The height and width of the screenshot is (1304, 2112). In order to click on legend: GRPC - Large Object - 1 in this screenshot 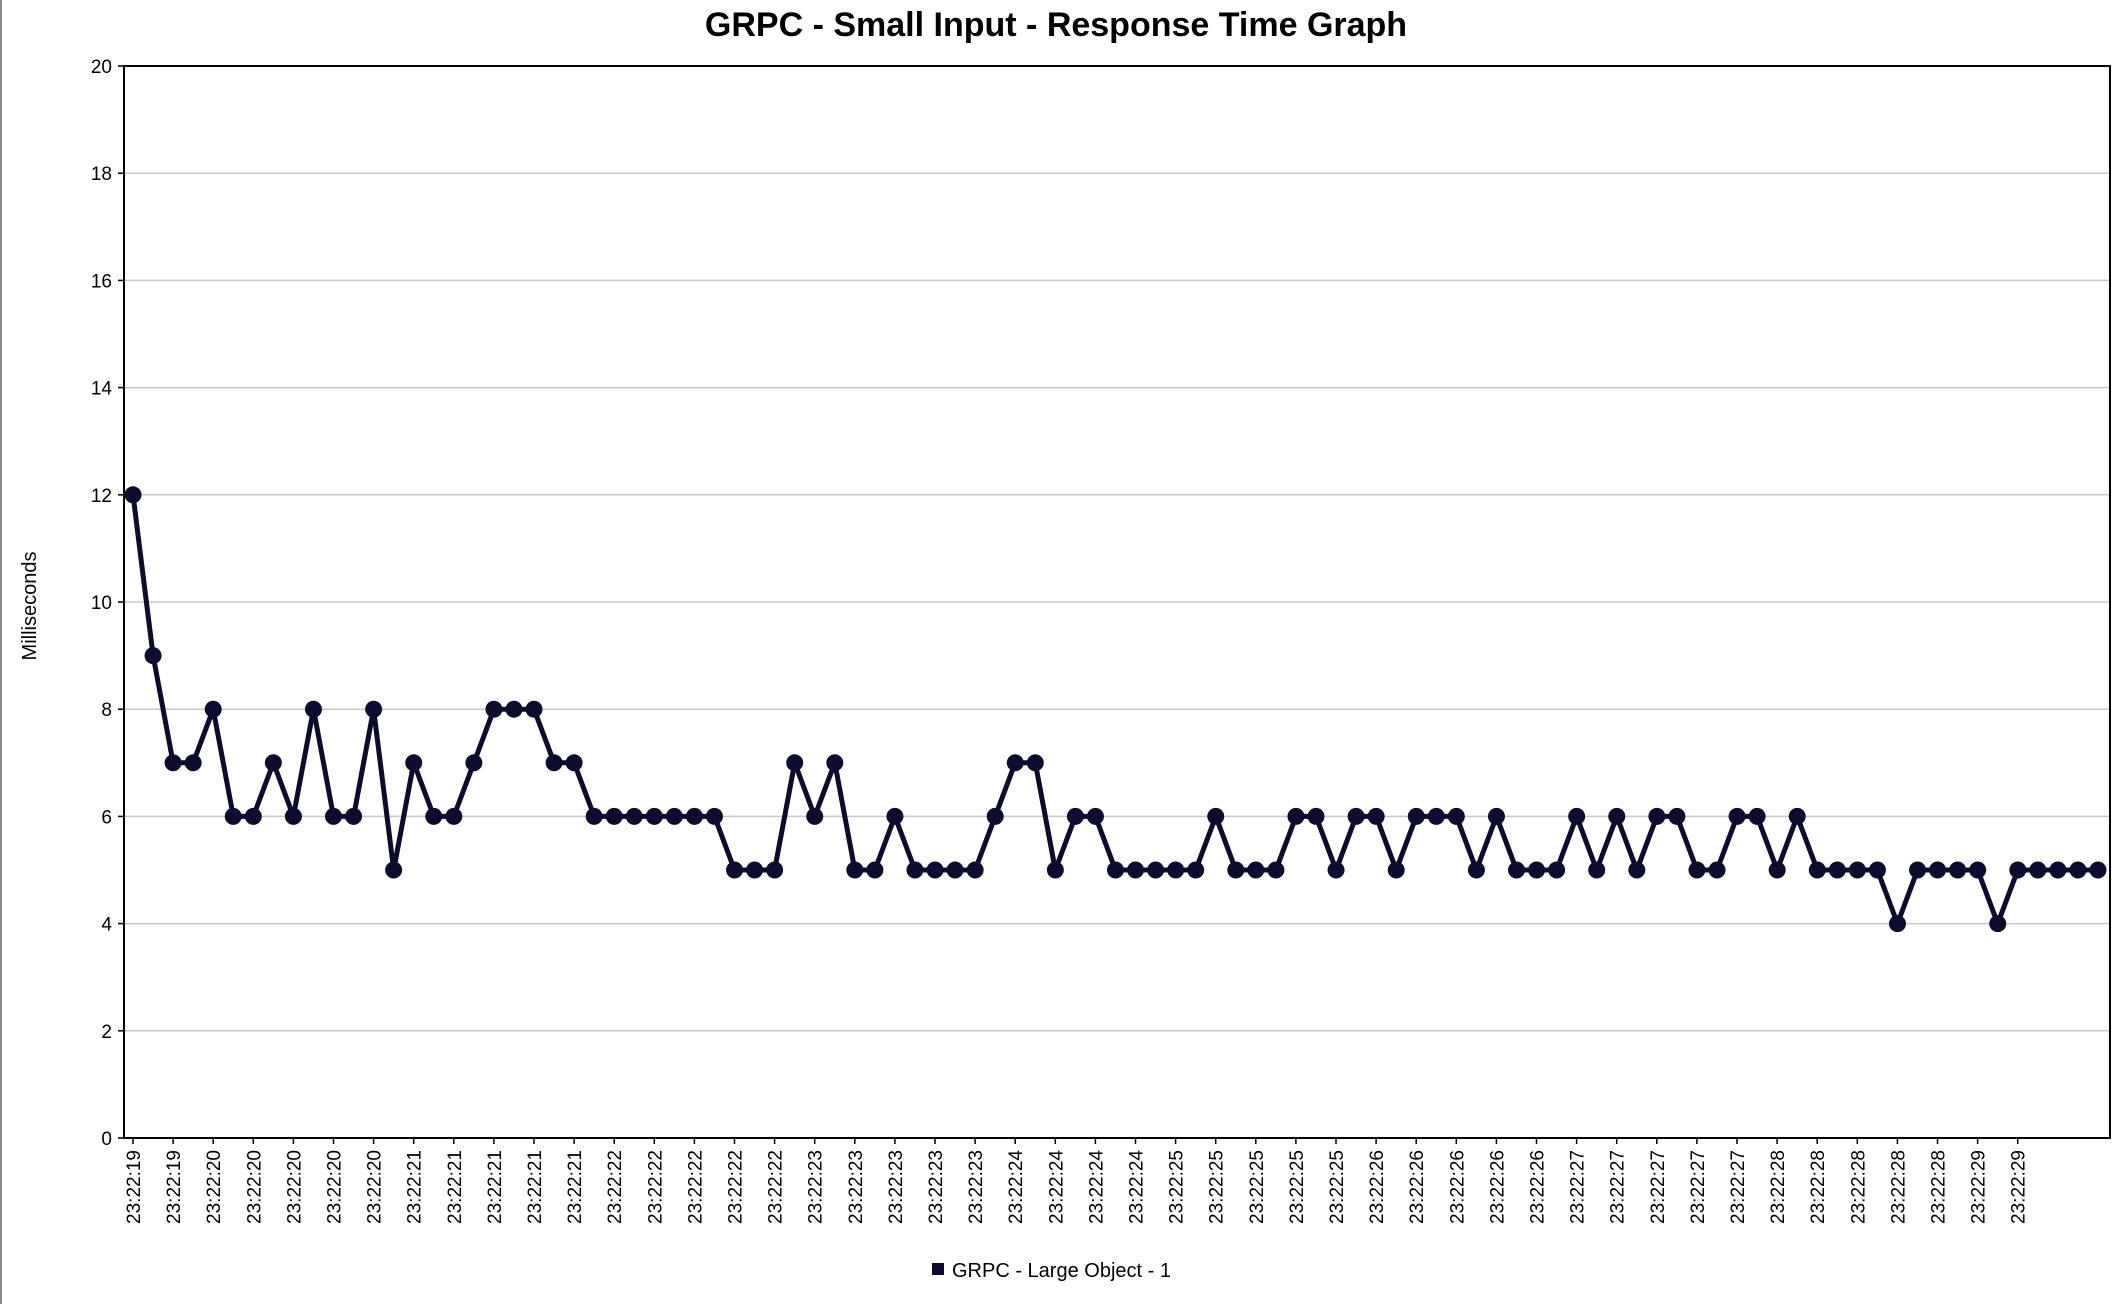, I will do `click(1051, 1271)`.